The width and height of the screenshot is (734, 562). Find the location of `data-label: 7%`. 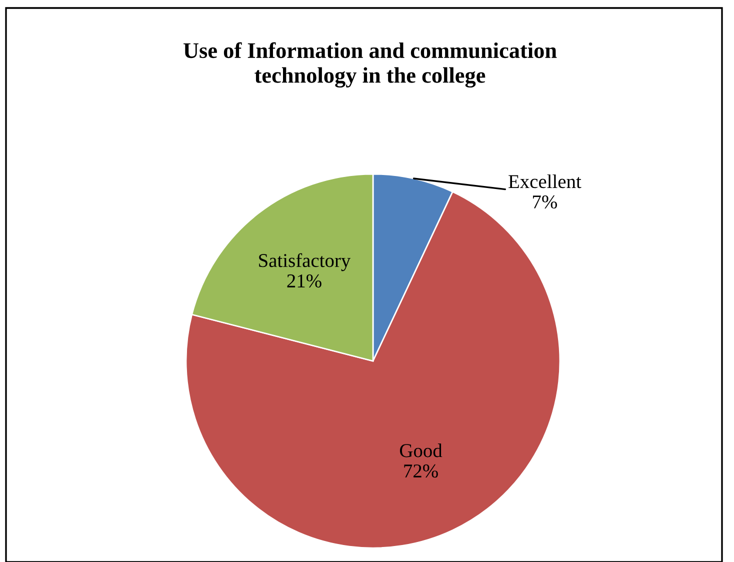

data-label: 7% is located at coordinates (545, 202).